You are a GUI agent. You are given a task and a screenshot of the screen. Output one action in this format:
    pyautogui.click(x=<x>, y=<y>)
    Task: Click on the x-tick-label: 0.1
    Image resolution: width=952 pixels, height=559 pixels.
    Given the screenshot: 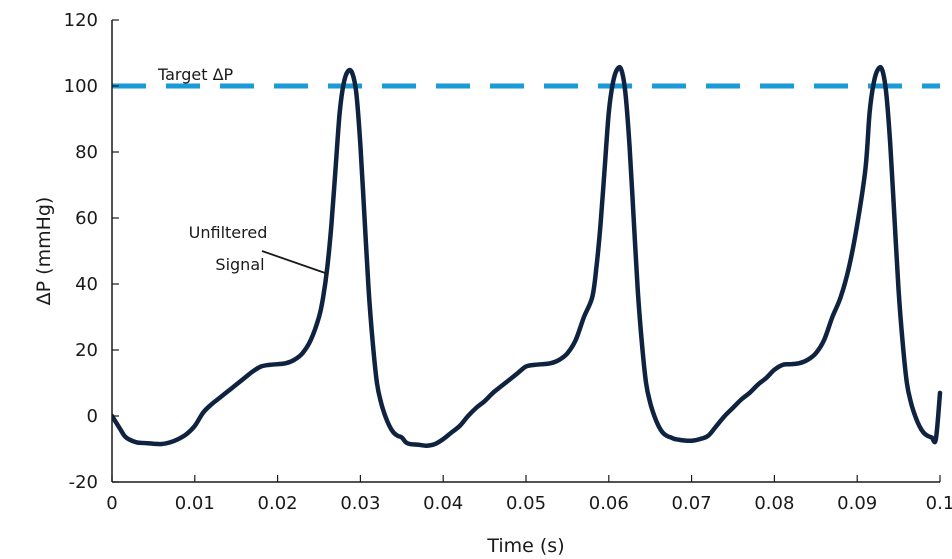 What is the action you would take?
    pyautogui.click(x=939, y=503)
    